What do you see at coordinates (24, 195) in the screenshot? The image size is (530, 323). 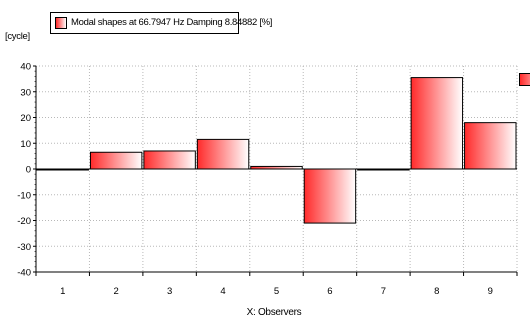 I see `y-tick-label: -10` at bounding box center [24, 195].